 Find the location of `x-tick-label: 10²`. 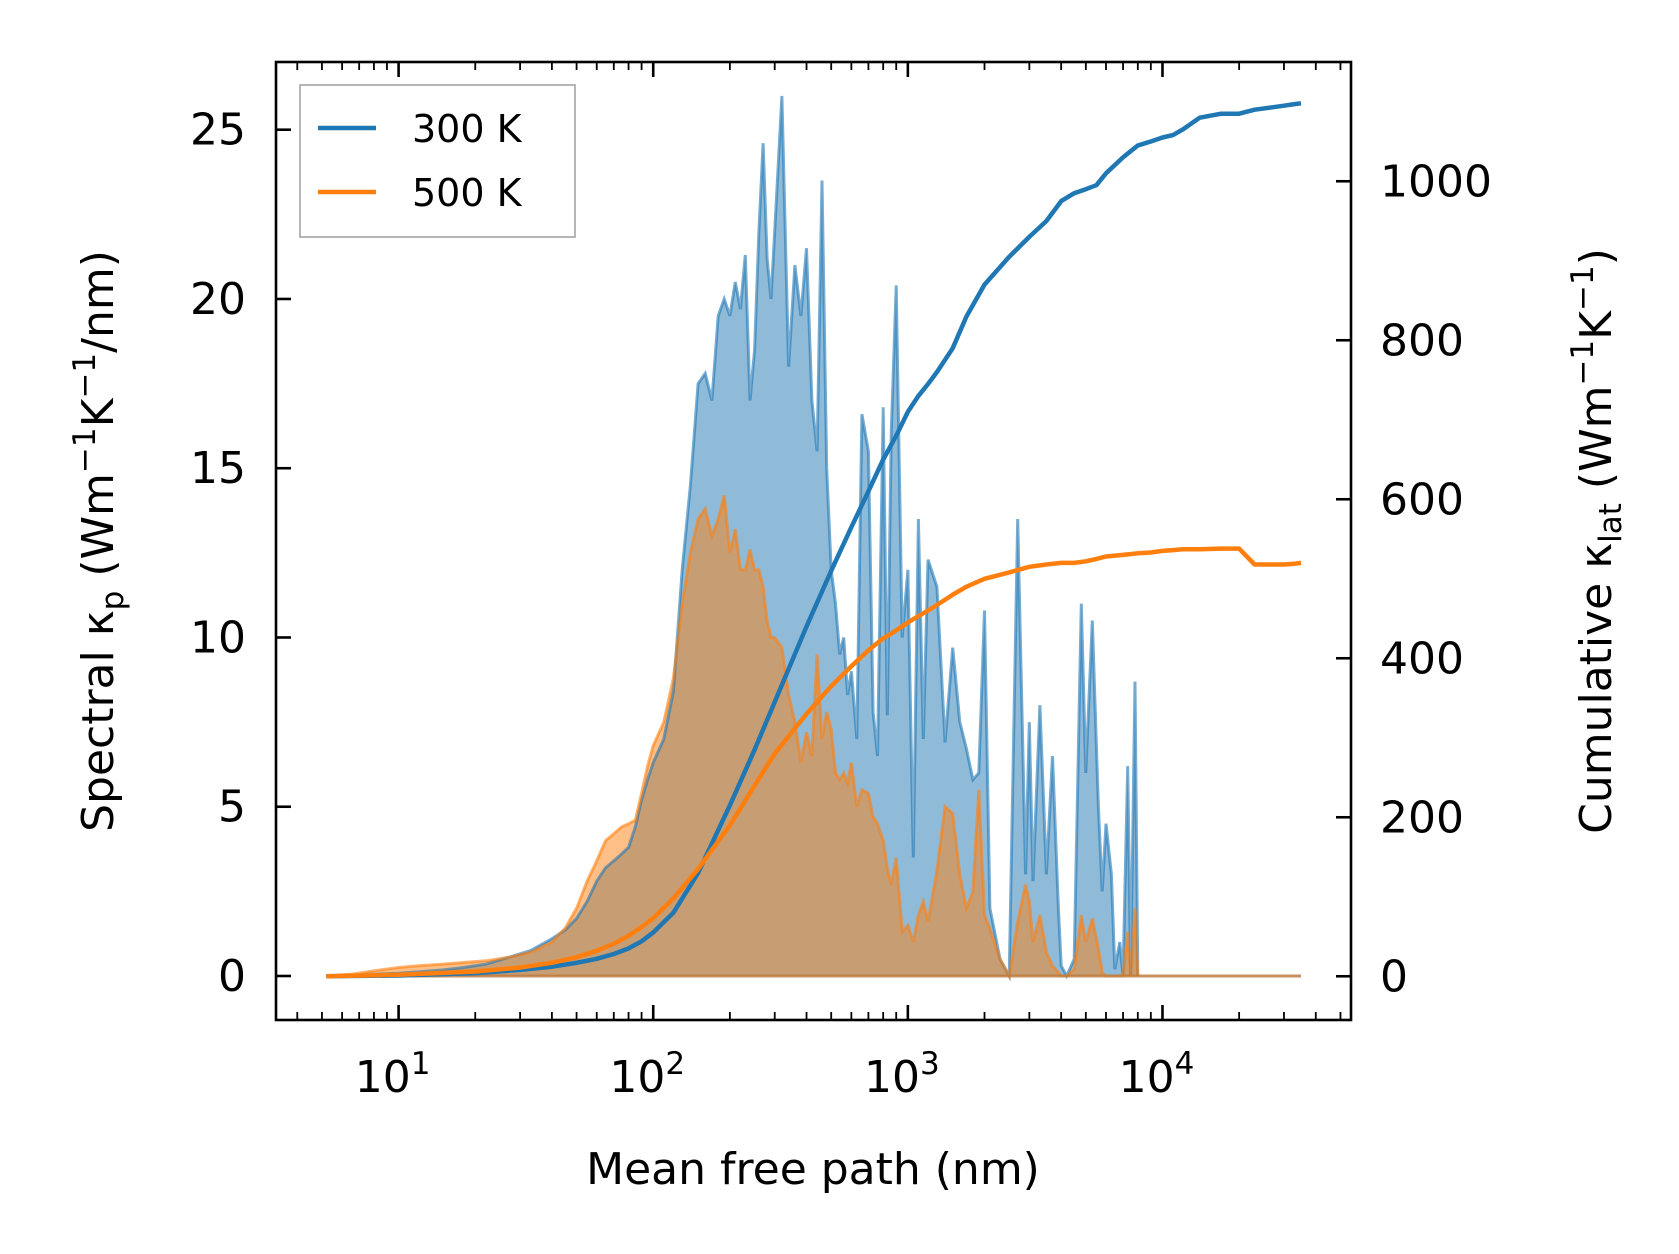

x-tick-label: 10² is located at coordinates (647, 1074).